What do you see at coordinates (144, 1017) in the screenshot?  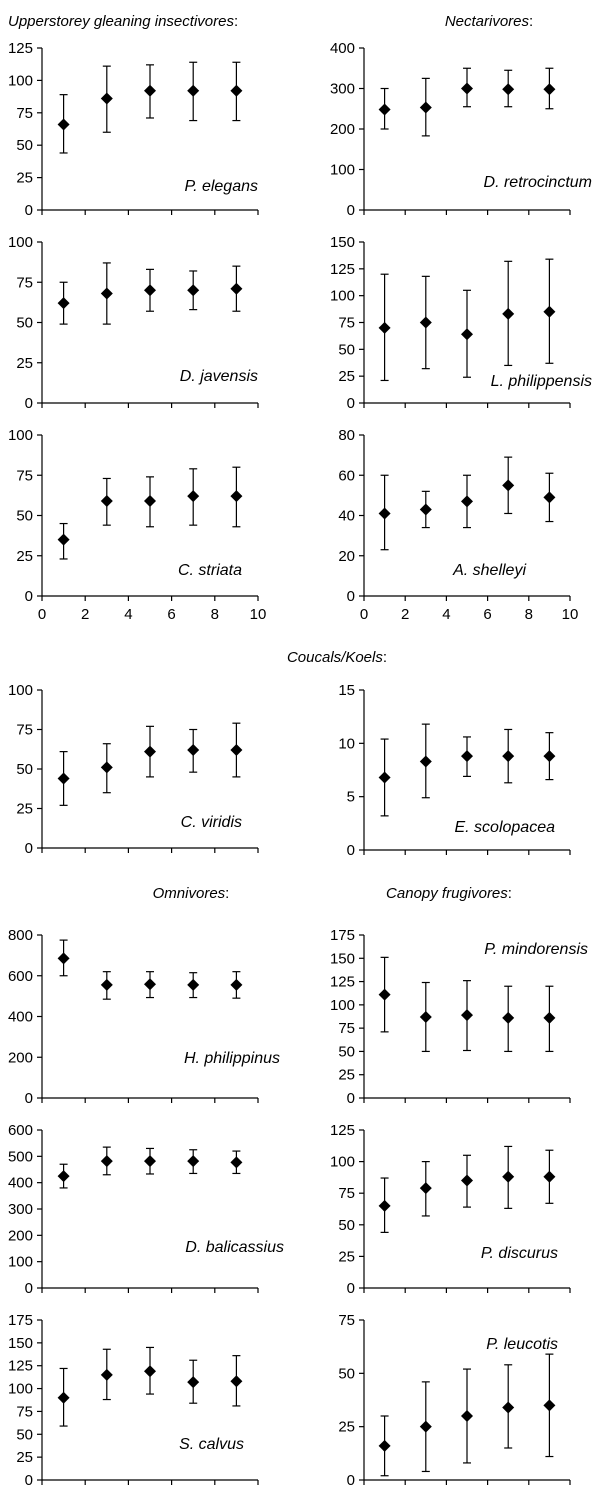 I see `chart-panel-h-philippinus: 0 200 400 600 800 H. philippinus` at bounding box center [144, 1017].